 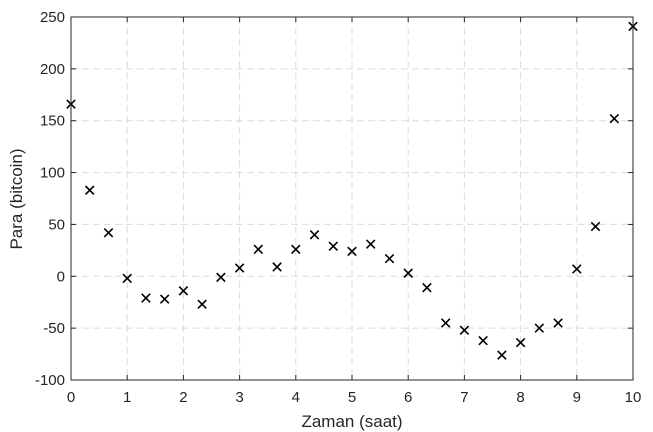 What do you see at coordinates (352, 397) in the screenshot?
I see `x-tick-label: 5` at bounding box center [352, 397].